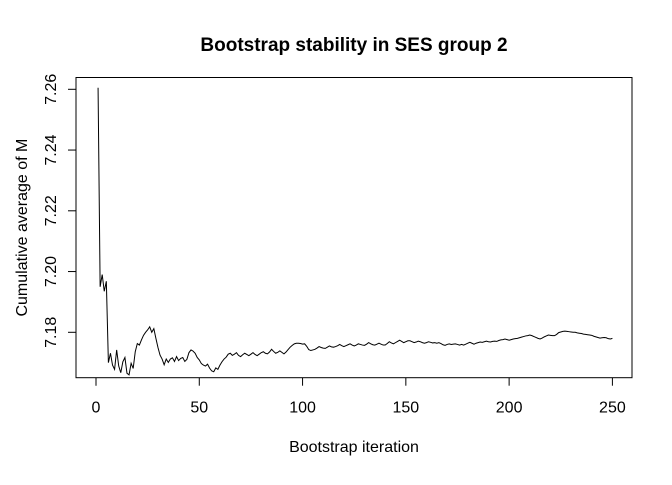 The image size is (672, 485). Describe the element at coordinates (51, 271) in the screenshot. I see `y-tick-label: 7.20` at that location.